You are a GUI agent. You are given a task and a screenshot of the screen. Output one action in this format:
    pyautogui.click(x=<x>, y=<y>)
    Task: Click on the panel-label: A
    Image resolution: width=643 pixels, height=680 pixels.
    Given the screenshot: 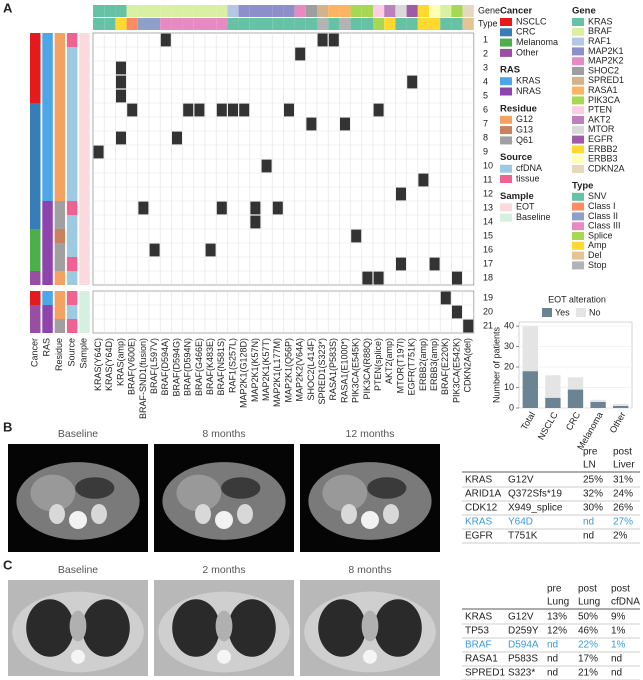 What is the action you would take?
    pyautogui.click(x=8, y=7)
    